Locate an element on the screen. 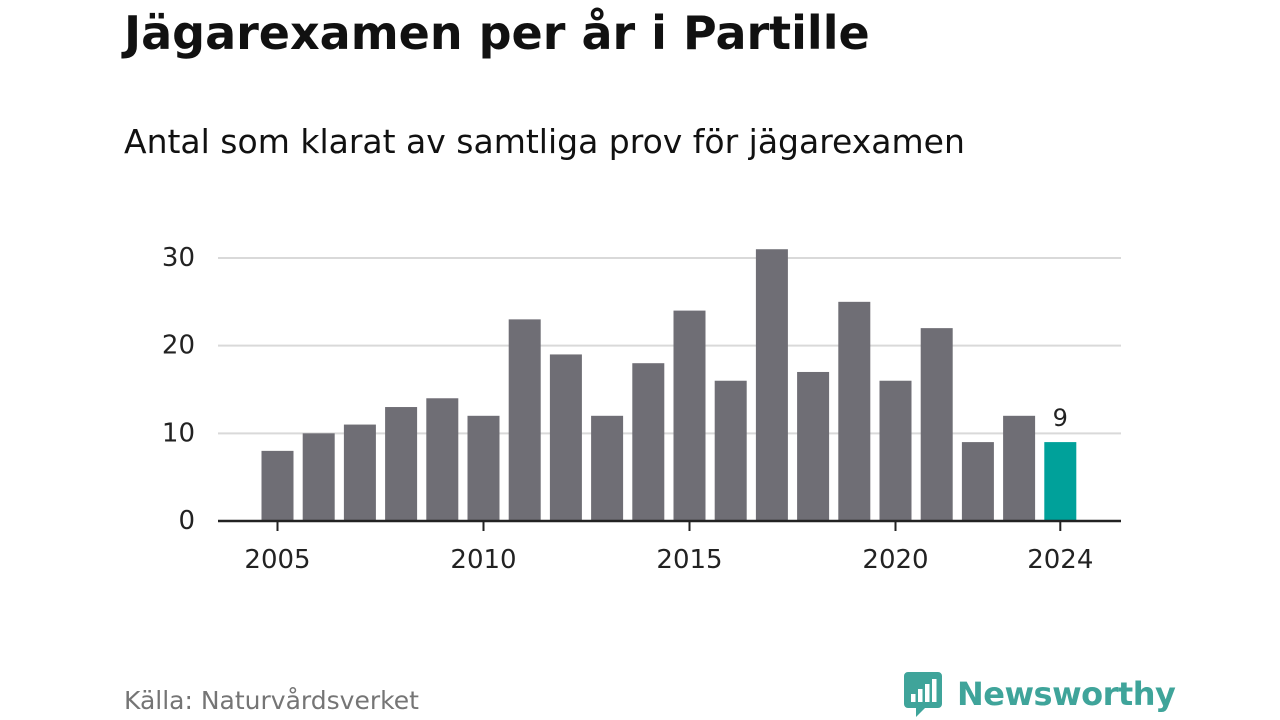 Image resolution: width=1280 pixels, height=720 pixels. x-tick-label: 2005 is located at coordinates (277, 560).